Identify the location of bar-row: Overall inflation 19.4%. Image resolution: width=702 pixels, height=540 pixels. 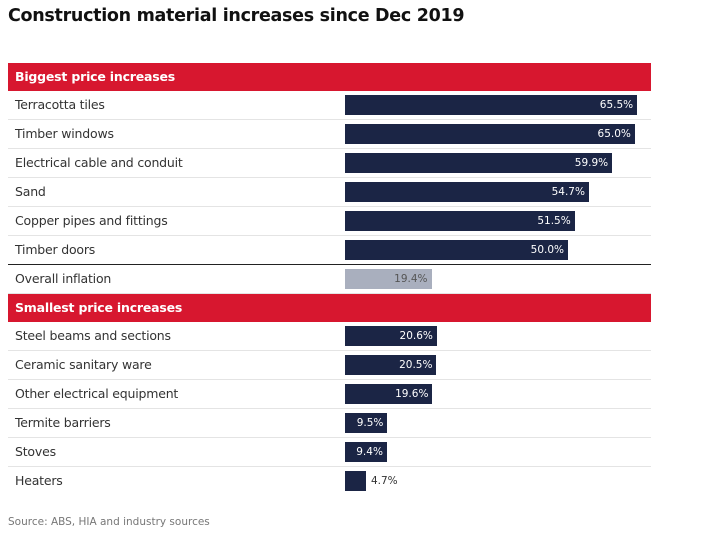
(329, 279).